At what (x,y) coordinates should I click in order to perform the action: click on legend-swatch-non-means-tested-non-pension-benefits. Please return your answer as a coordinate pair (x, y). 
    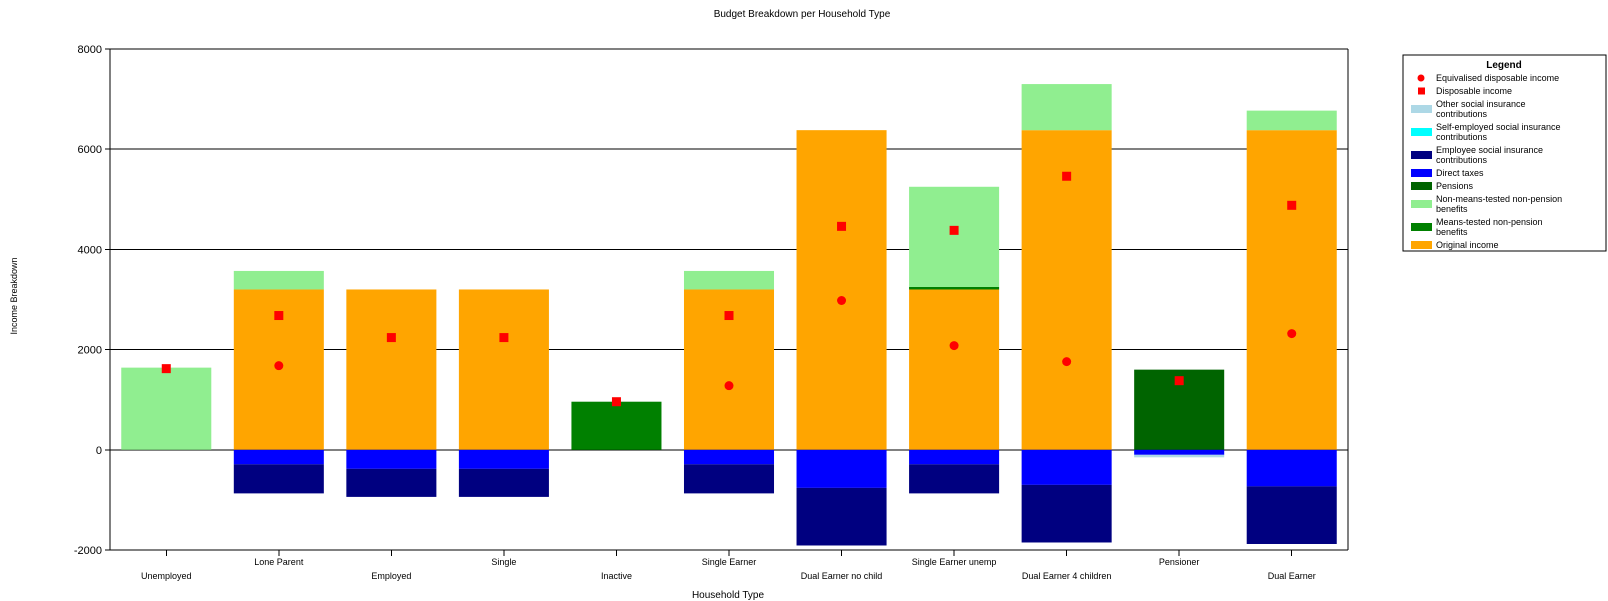
    Looking at the image, I should click on (1421, 204).